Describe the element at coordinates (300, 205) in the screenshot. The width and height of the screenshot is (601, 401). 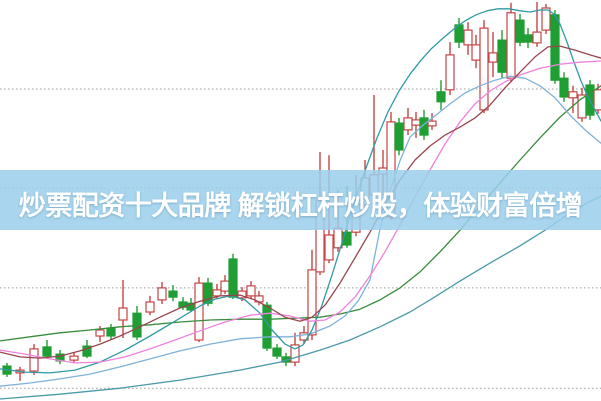
I see `ad-banner-text: 炒票配资十大品牌 解锁杠杆炒股，体验财富倍增` at that location.